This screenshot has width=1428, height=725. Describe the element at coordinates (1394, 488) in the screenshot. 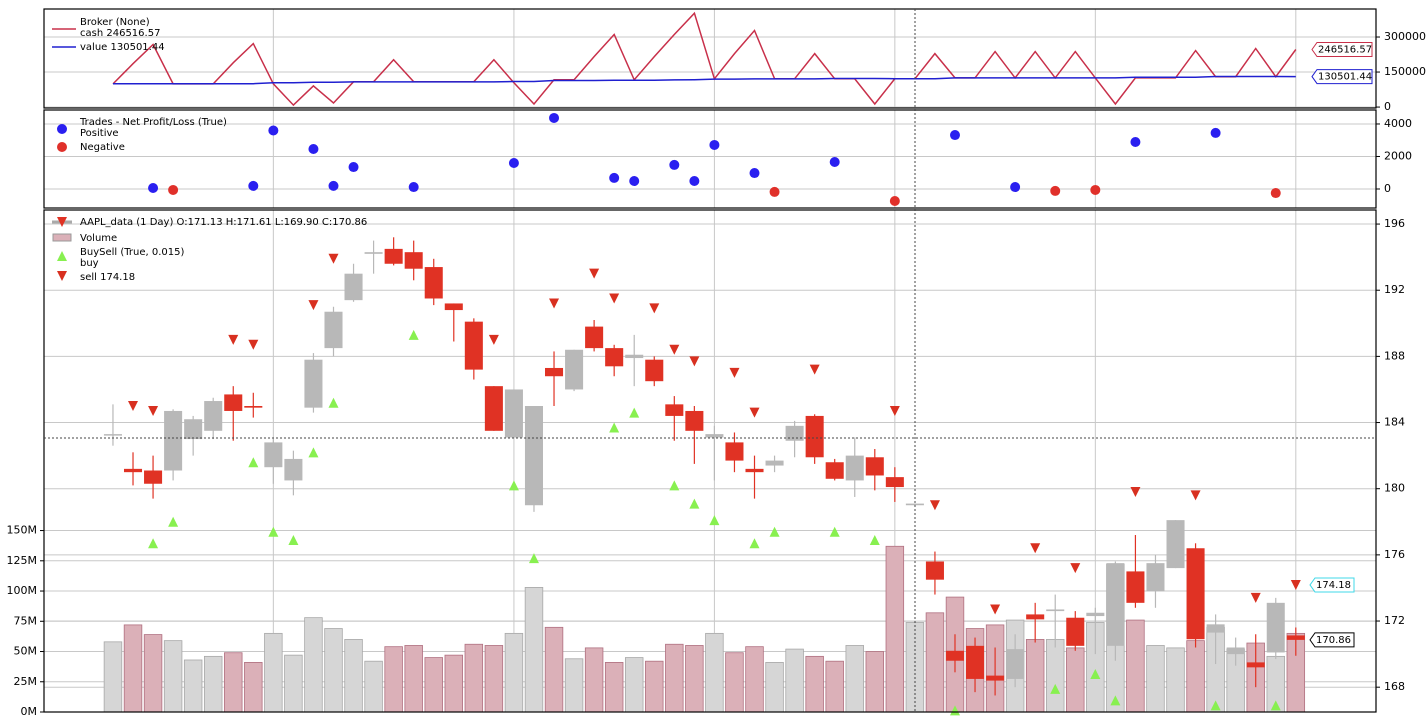

I see `y-tick-label: 180` at that location.